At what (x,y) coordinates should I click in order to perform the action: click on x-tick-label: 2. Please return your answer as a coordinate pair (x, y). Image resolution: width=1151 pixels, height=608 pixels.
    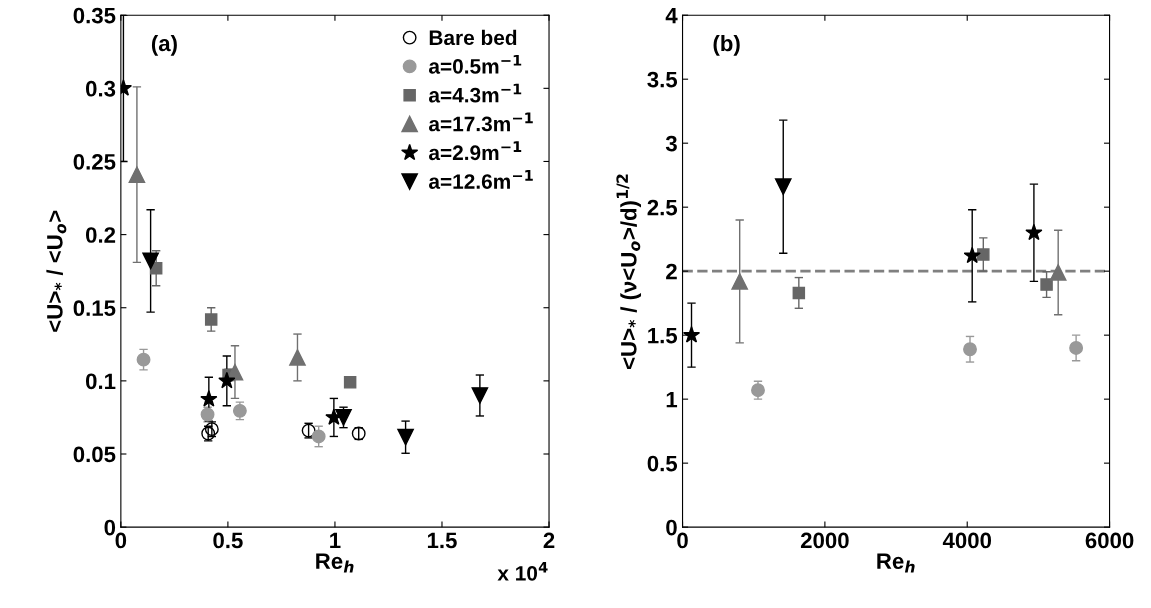
    Looking at the image, I should click on (549, 540).